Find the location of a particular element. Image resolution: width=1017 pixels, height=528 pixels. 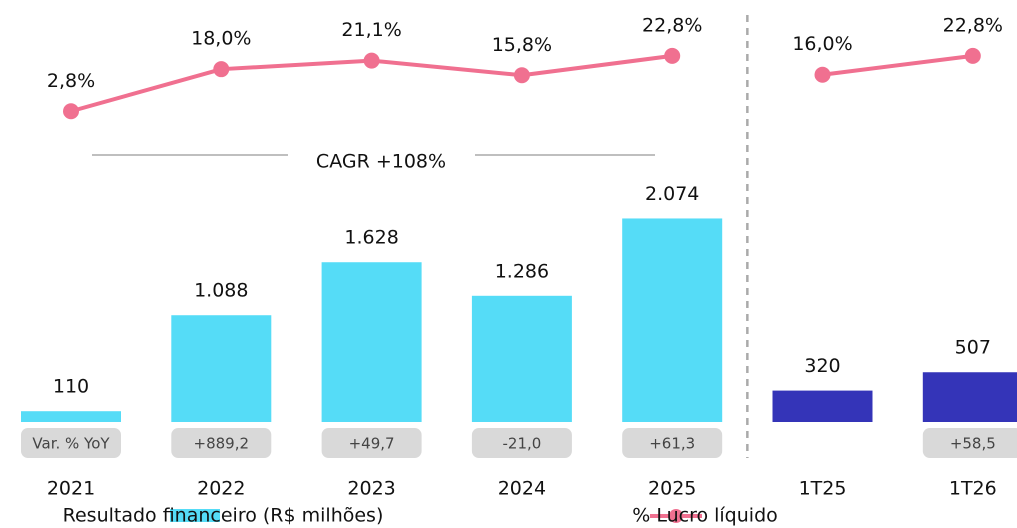

x-tick-label: 1T25 is located at coordinates (823, 489).